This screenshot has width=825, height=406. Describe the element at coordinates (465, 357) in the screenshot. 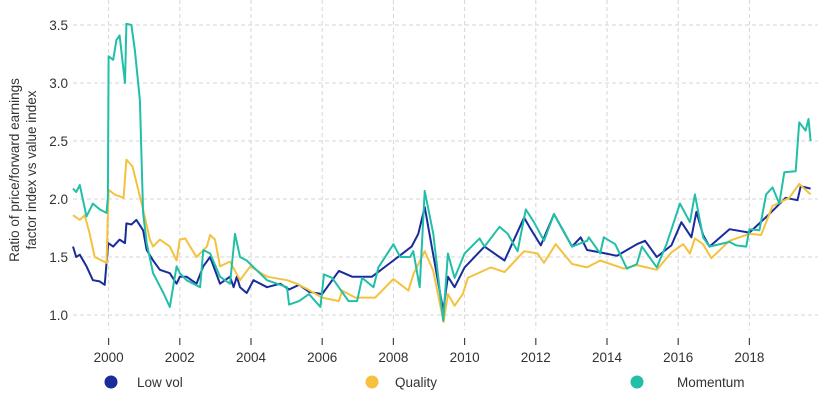

I see `x-tick-label: 2010` at that location.